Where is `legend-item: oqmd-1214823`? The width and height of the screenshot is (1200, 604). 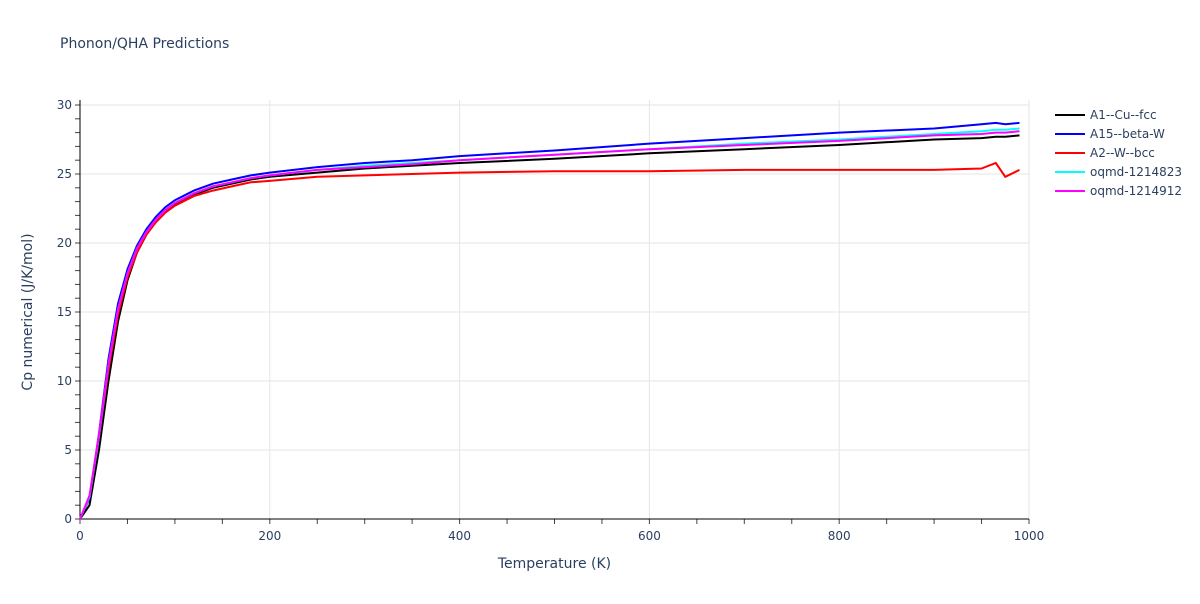
legend-item: oqmd-1214823 is located at coordinates (1118, 172).